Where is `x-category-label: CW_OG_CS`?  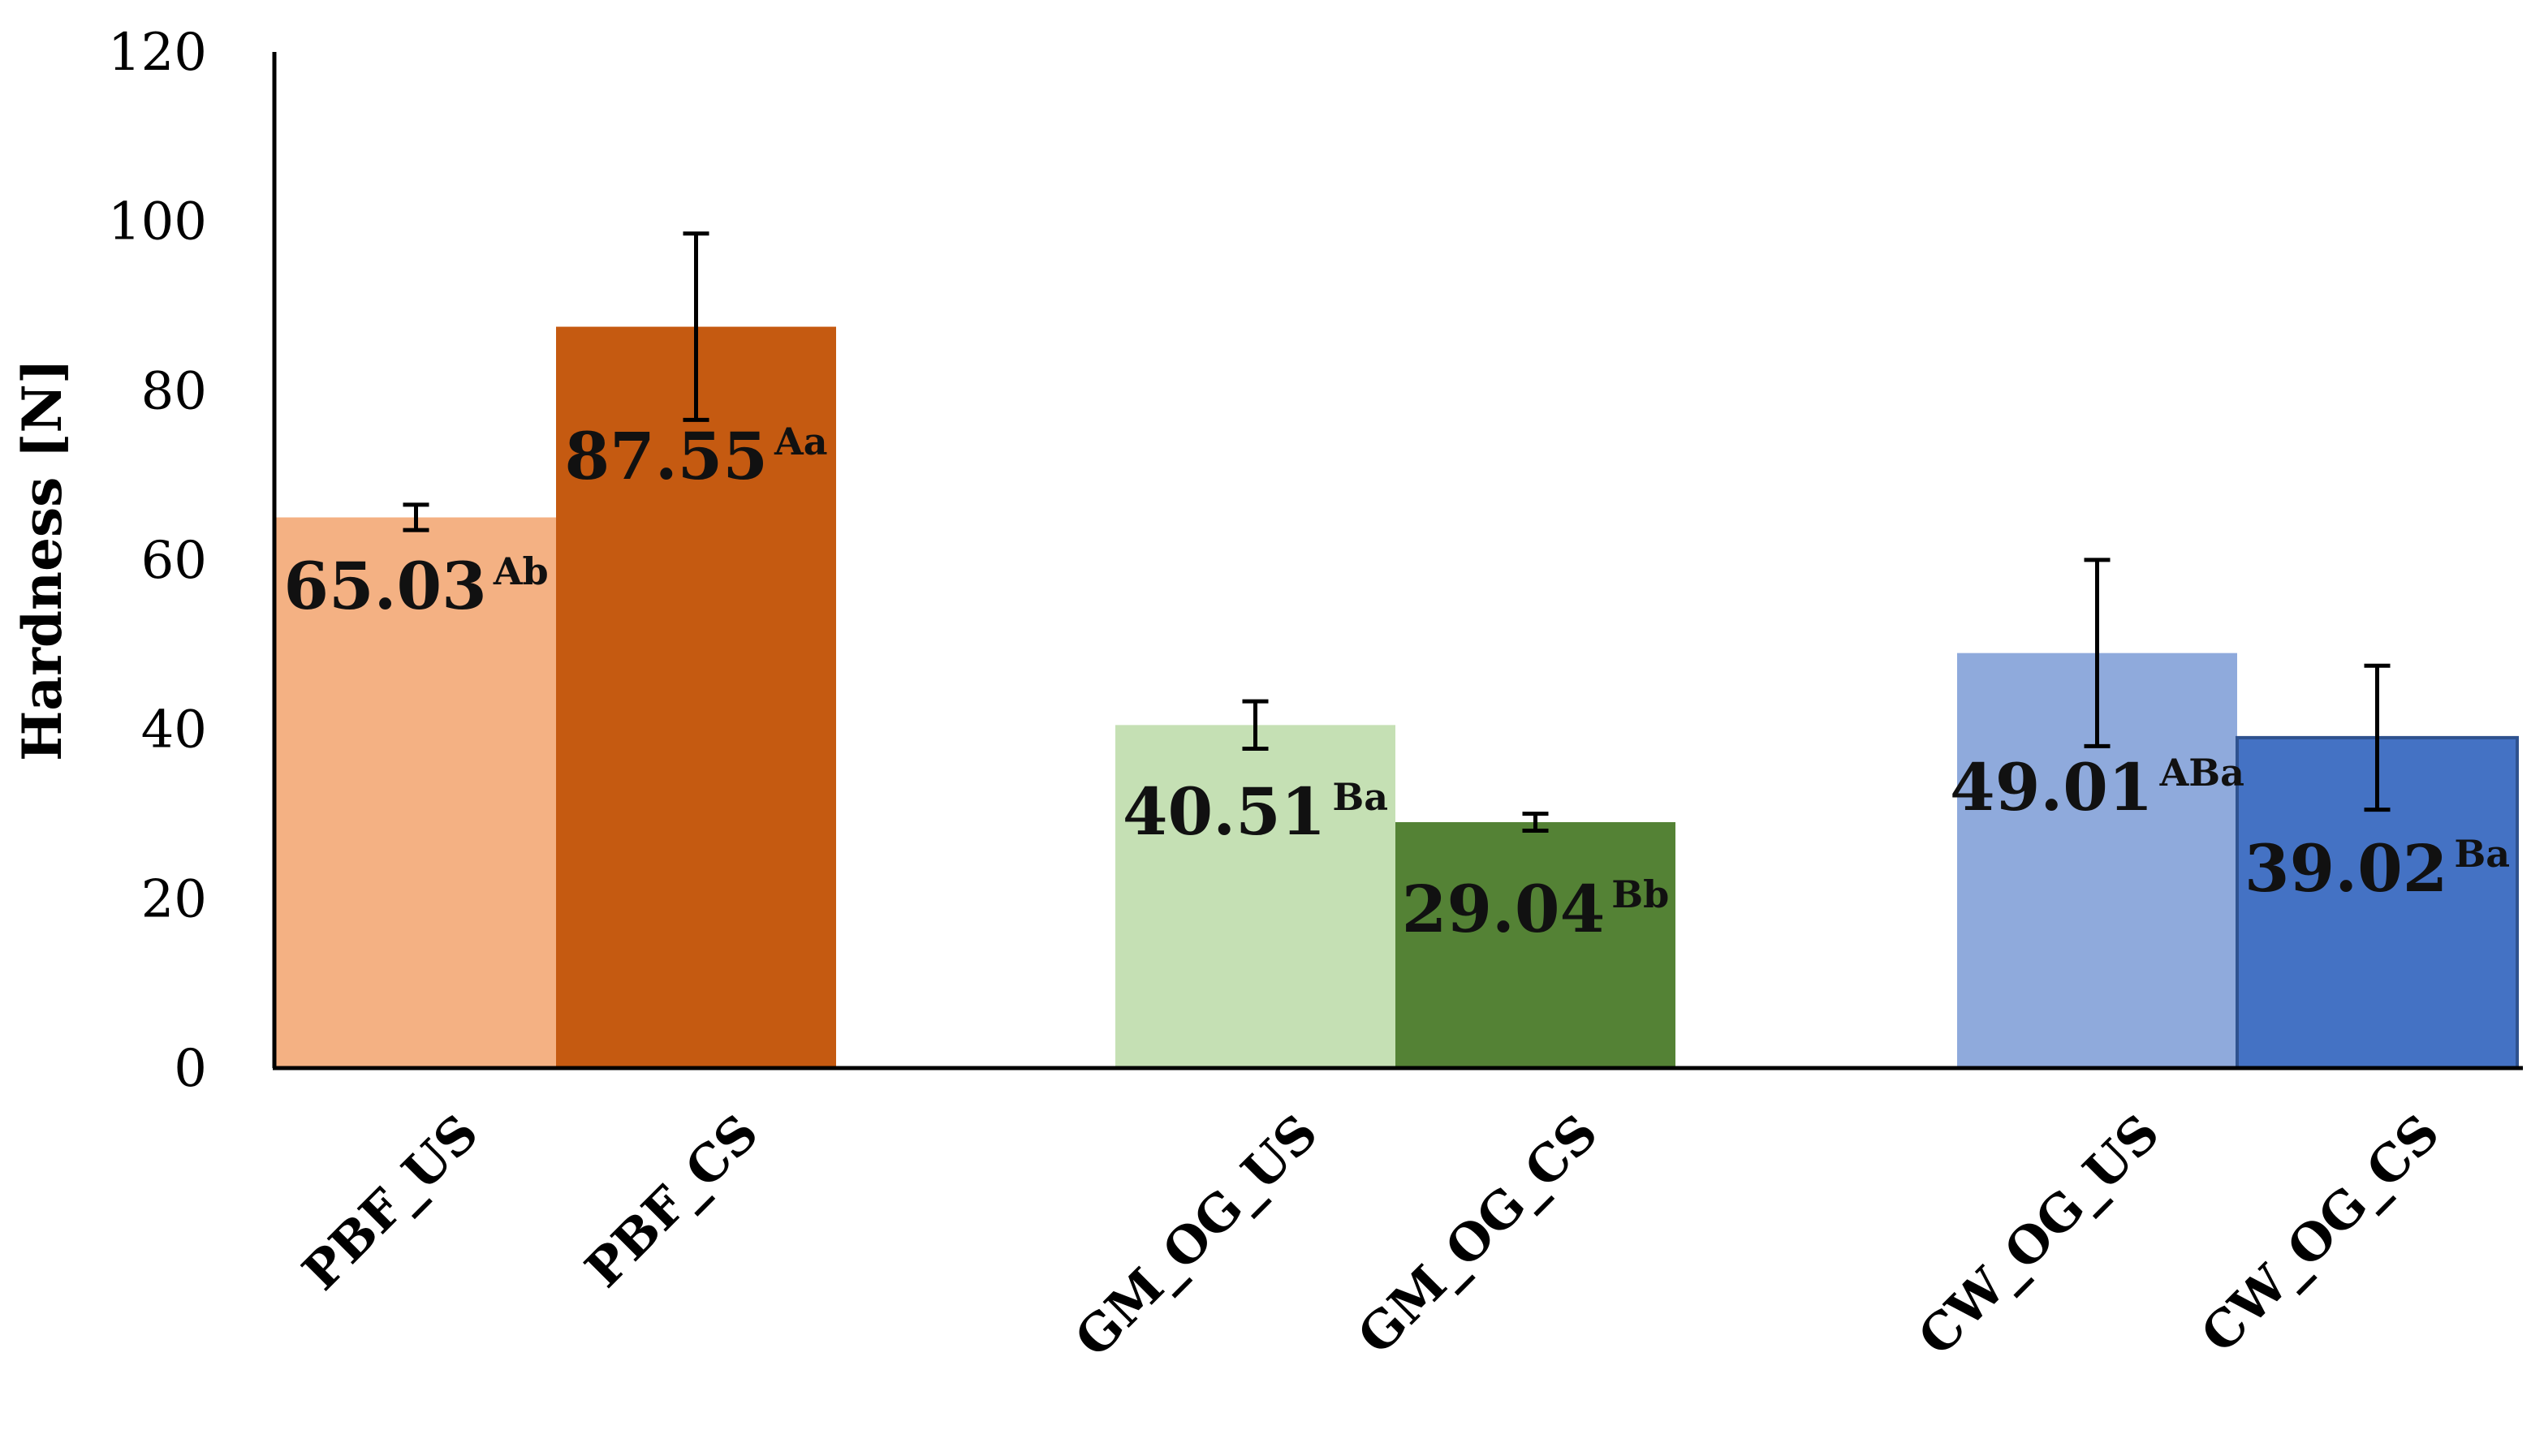 x-category-label: CW_OG_CS is located at coordinates (2320, 1234).